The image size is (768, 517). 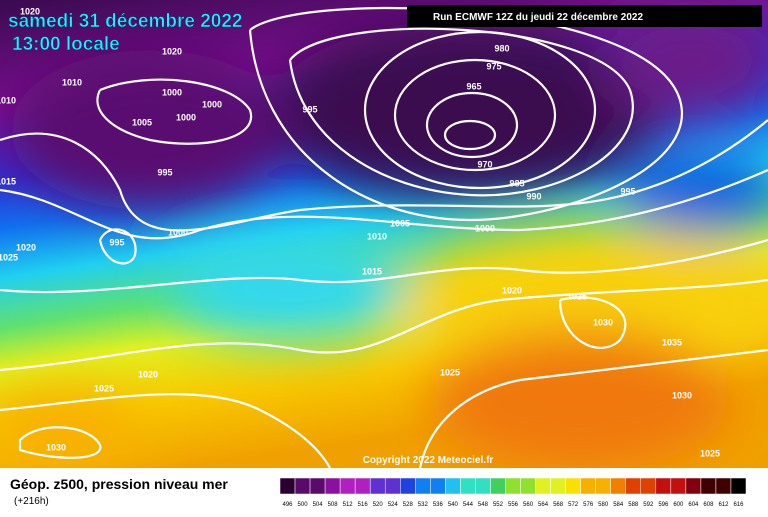 What do you see at coordinates (31, 501) in the screenshot?
I see `lead-time: (+216h)` at bounding box center [31, 501].